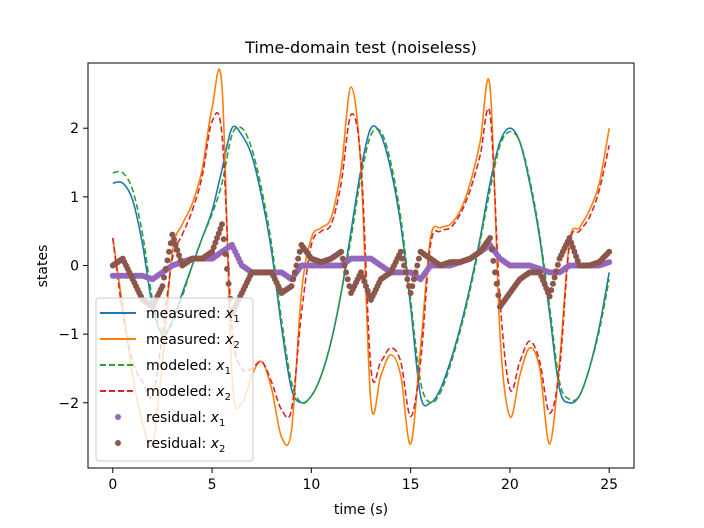 This screenshot has height=528, width=704. What do you see at coordinates (609, 485) in the screenshot?
I see `x-tick-label: 25` at bounding box center [609, 485].